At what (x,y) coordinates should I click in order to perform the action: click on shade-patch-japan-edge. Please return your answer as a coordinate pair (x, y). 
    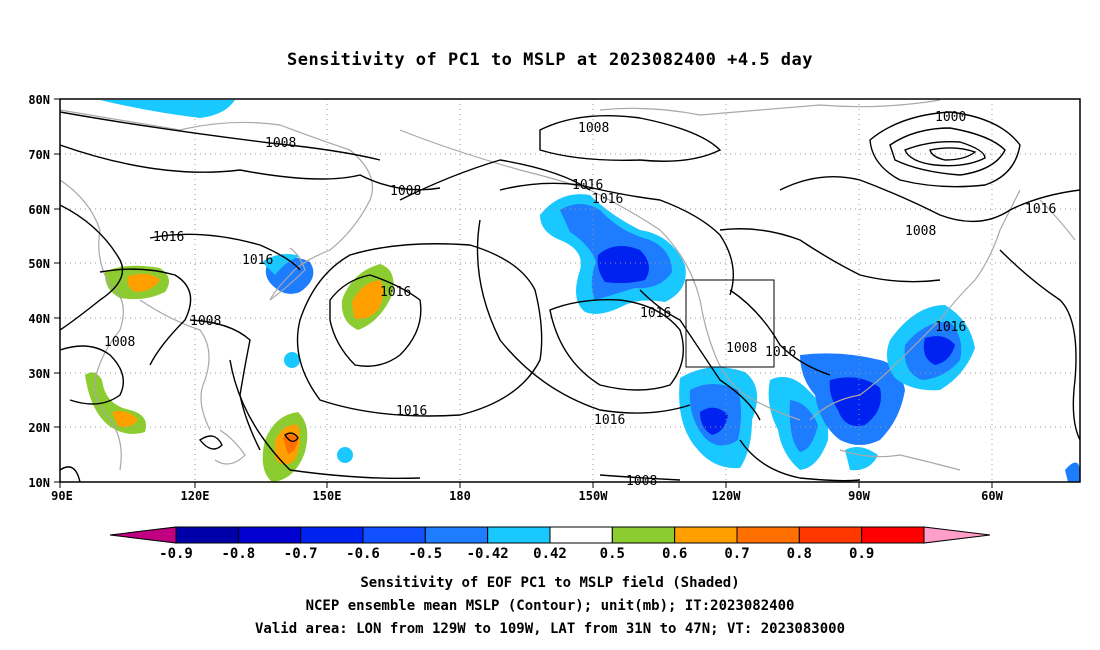
    Looking at the image, I should click on (281, 264).